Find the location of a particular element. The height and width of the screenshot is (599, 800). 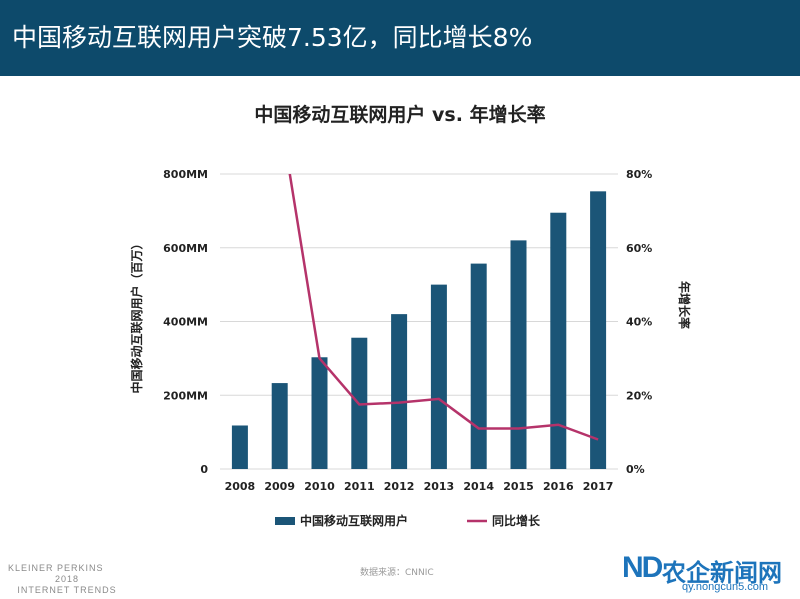

y-tick-label-right: 40% is located at coordinates (639, 322).